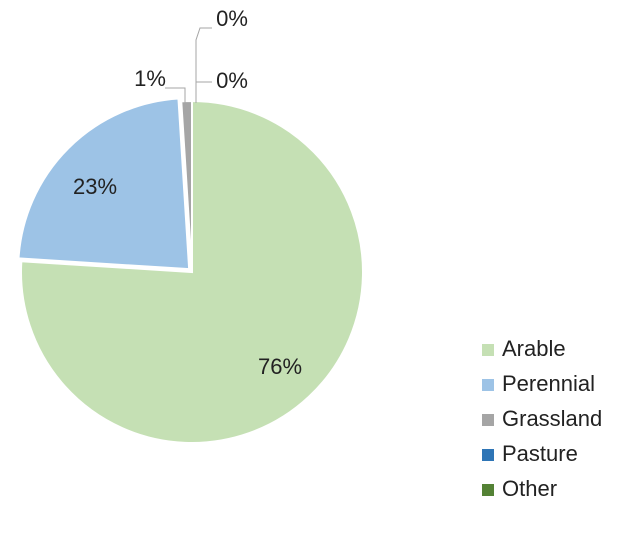 This screenshot has width=630, height=533. I want to click on data-label: 1%, so click(150, 78).